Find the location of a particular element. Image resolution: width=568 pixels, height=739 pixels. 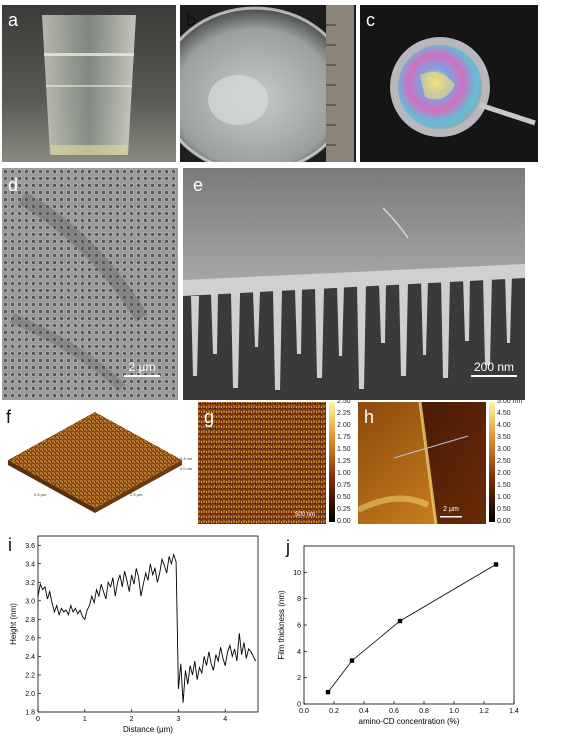

scalebar-d-label: 2 μm is located at coordinates (142, 367).